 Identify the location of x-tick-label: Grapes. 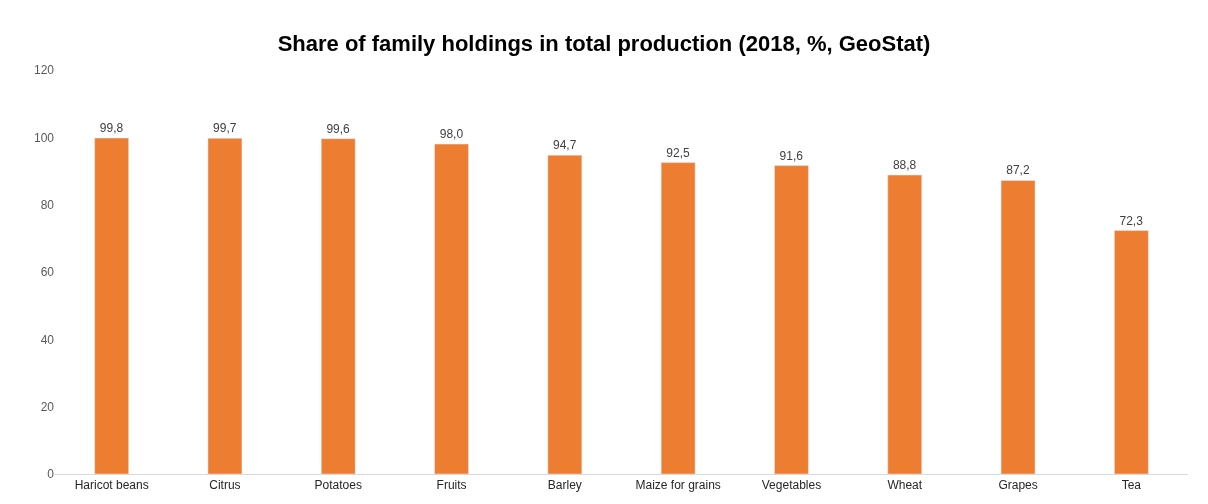
(1018, 485).